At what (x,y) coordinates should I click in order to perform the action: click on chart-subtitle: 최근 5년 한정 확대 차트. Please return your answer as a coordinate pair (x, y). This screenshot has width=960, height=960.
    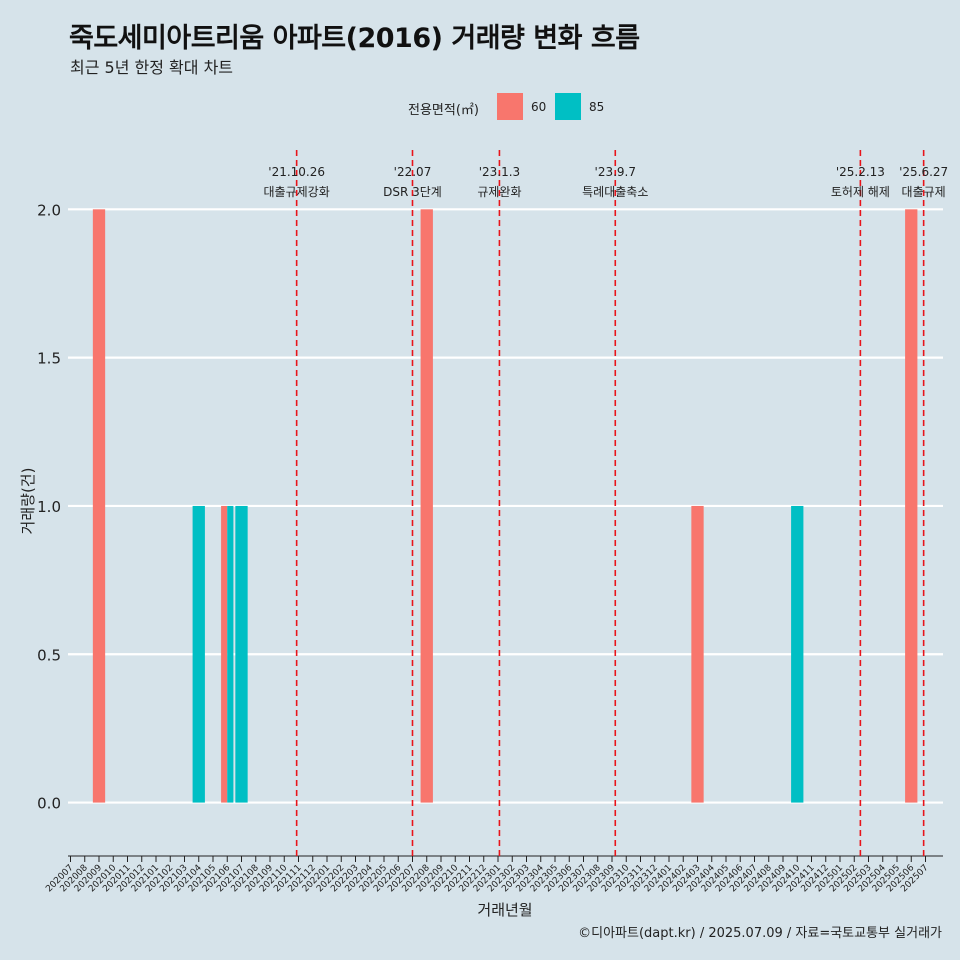
    Looking at the image, I should click on (152, 67).